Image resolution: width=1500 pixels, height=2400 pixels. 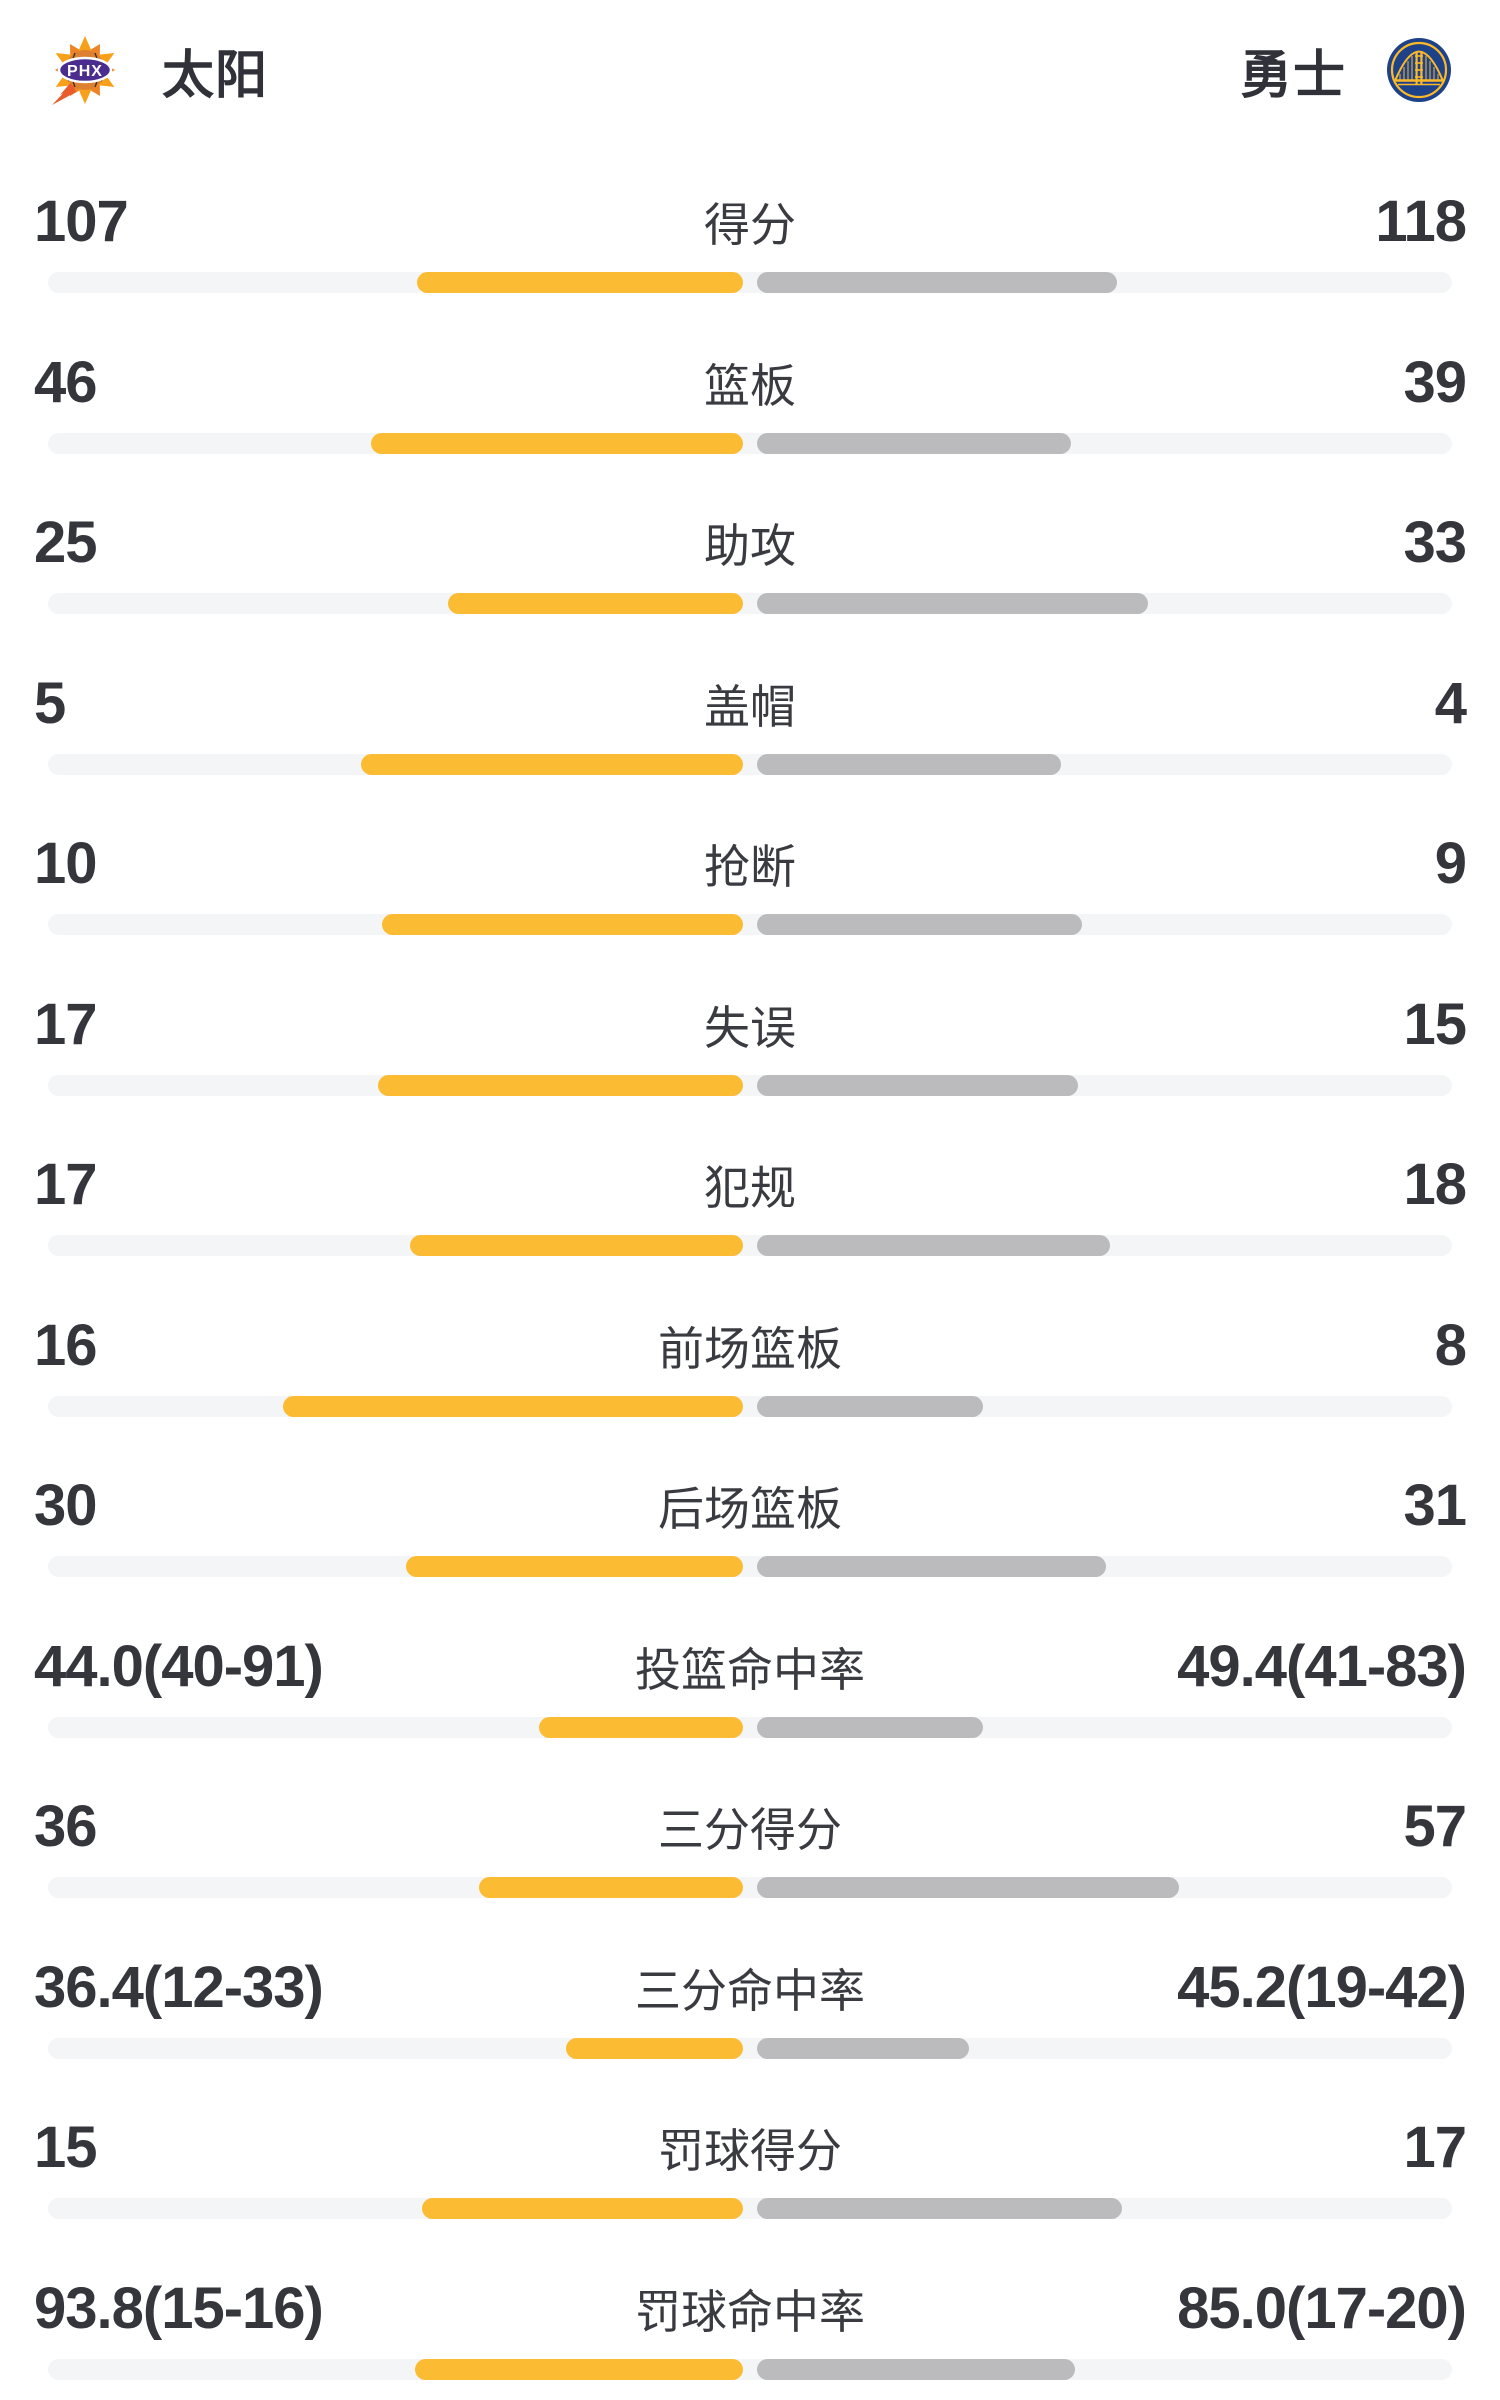 I want to click on stat-label: 篮板, so click(x=750, y=385).